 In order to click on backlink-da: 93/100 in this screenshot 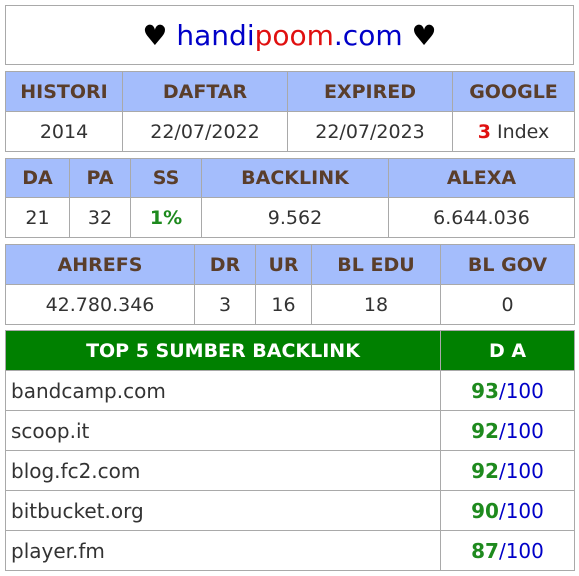, I will do `click(507, 390)`.